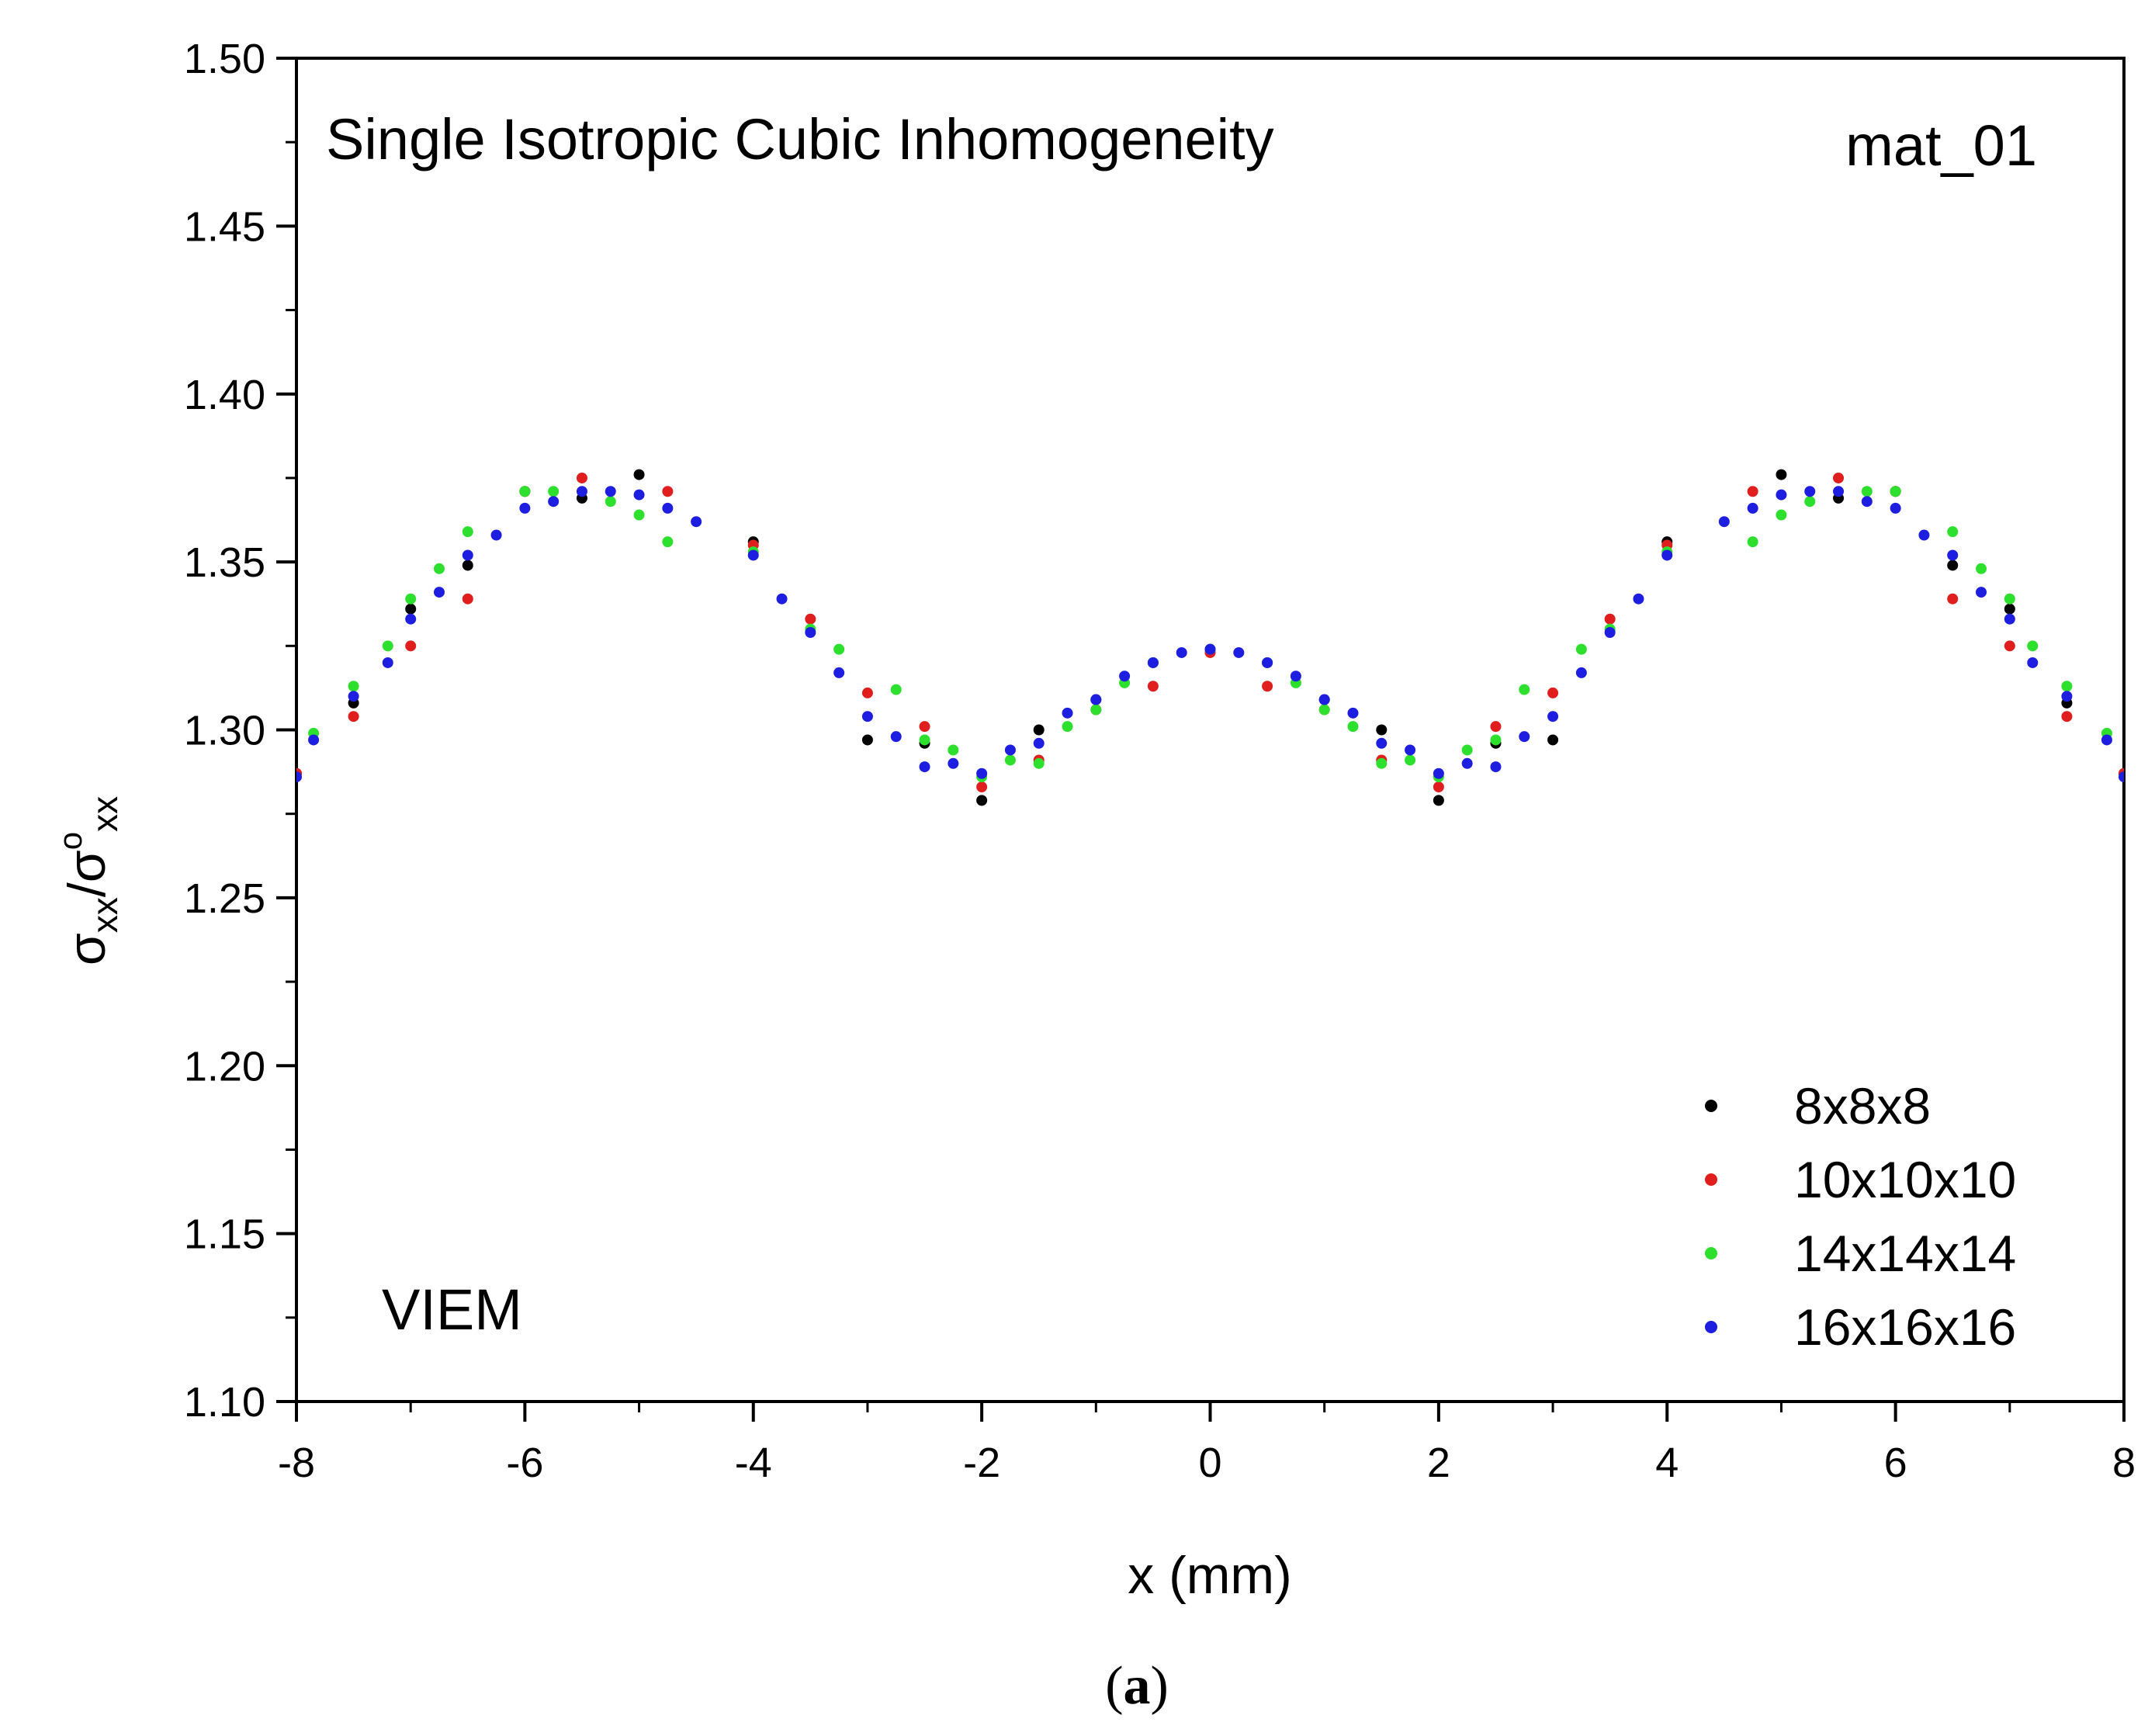 This screenshot has height=1736, width=2155. Describe the element at coordinates (1711, 1327) in the screenshot. I see `legend-marker` at that location.